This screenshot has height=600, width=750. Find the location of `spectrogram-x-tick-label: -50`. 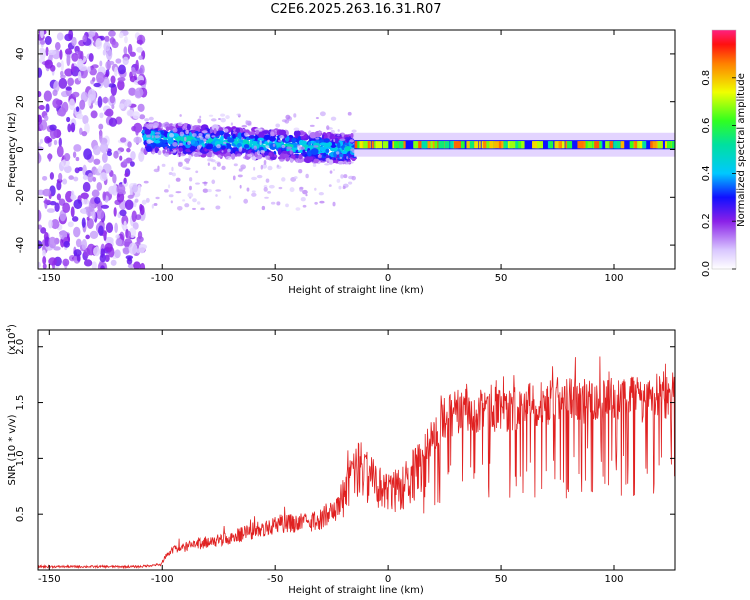

spectrogram-x-tick-label: -50 is located at coordinates (275, 278).